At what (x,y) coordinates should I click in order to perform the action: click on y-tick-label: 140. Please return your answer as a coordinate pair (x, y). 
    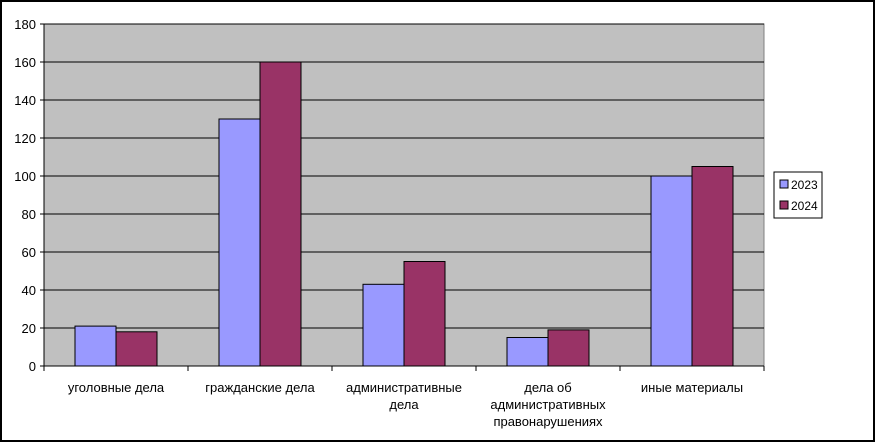
    Looking at the image, I should click on (25, 100).